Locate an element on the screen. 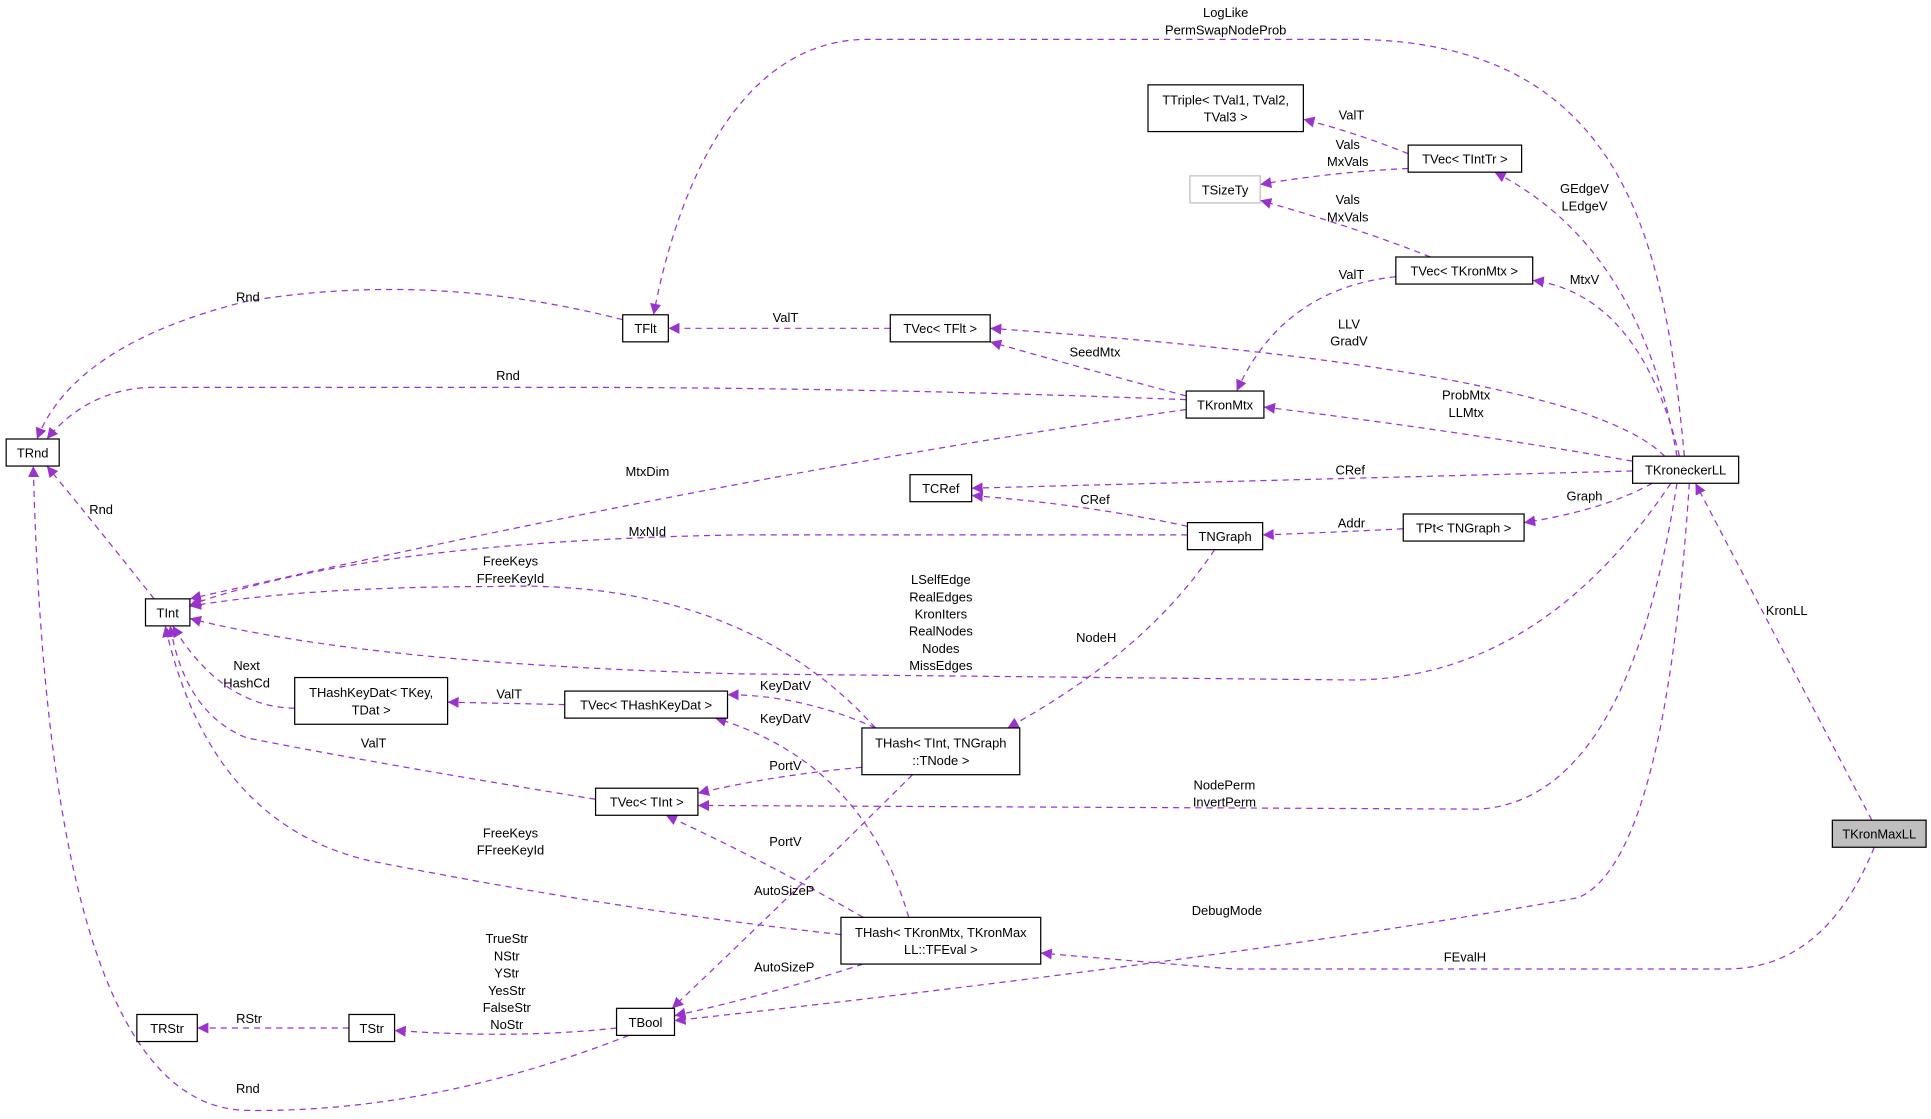  edge-label: Addr is located at coordinates (1352, 523).